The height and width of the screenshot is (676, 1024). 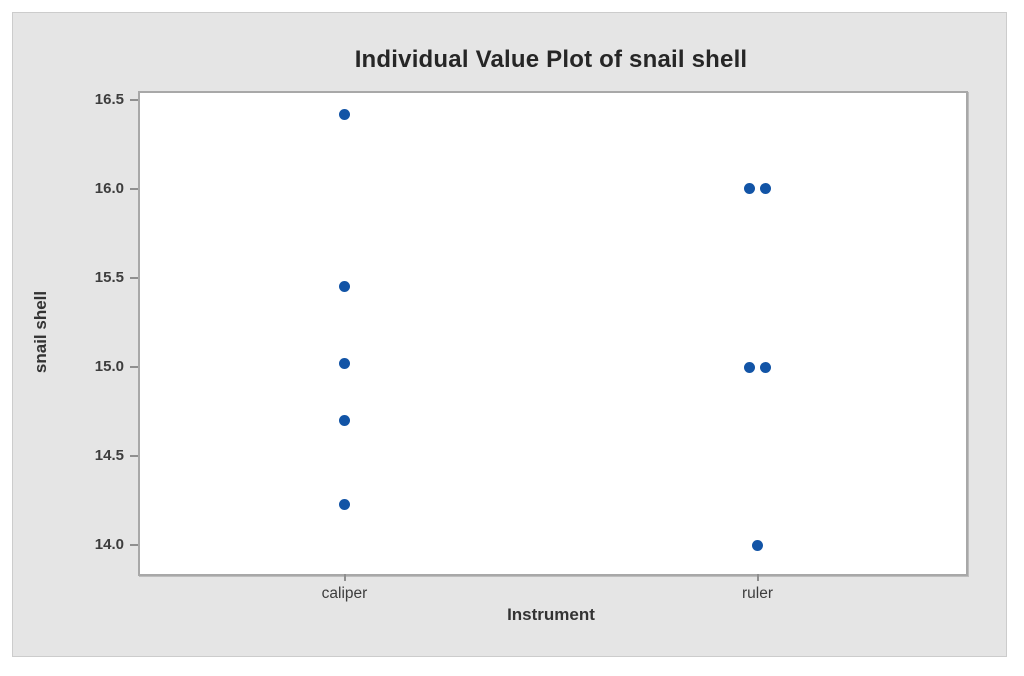 What do you see at coordinates (757, 593) in the screenshot?
I see `x-tick-label: ruler` at bounding box center [757, 593].